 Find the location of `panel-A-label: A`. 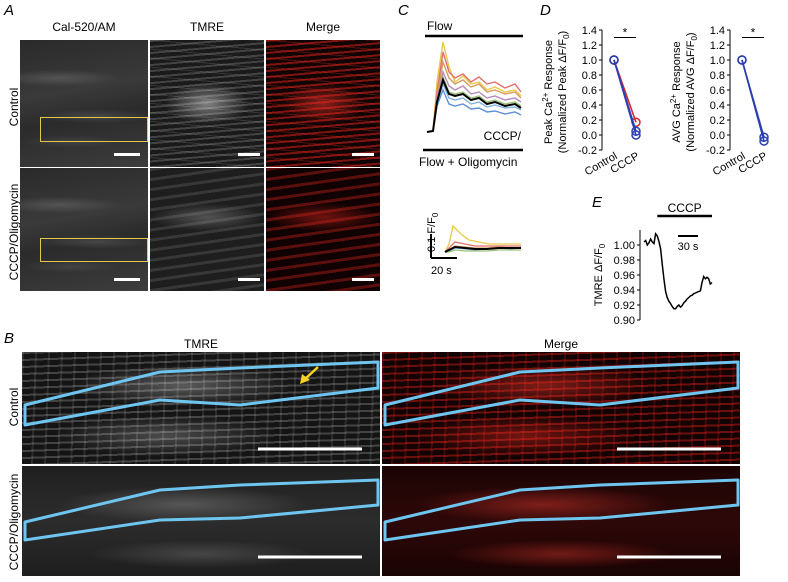

panel-A-label: A is located at coordinates (9, 10).